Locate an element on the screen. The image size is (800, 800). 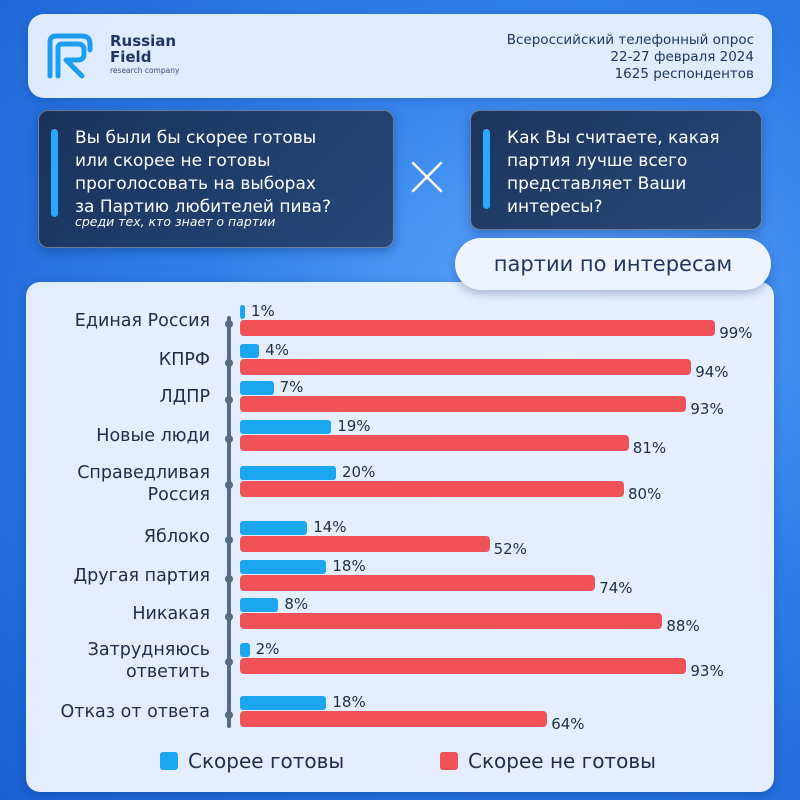
category-label-line: Справедливая is located at coordinates (143, 473).